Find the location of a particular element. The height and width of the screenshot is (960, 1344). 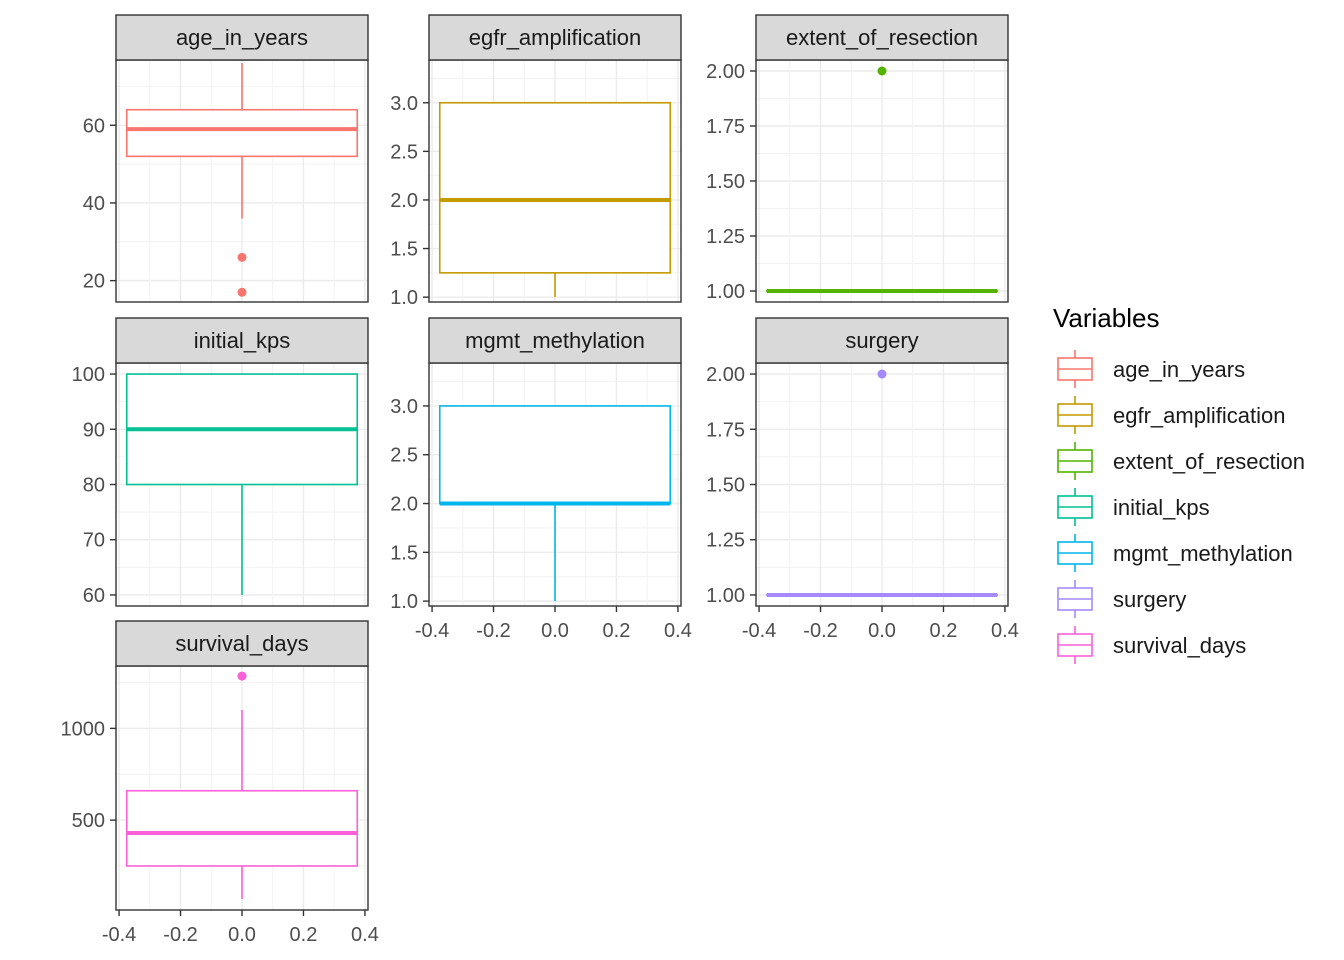

legend-label: age_in_years is located at coordinates (1179, 369).